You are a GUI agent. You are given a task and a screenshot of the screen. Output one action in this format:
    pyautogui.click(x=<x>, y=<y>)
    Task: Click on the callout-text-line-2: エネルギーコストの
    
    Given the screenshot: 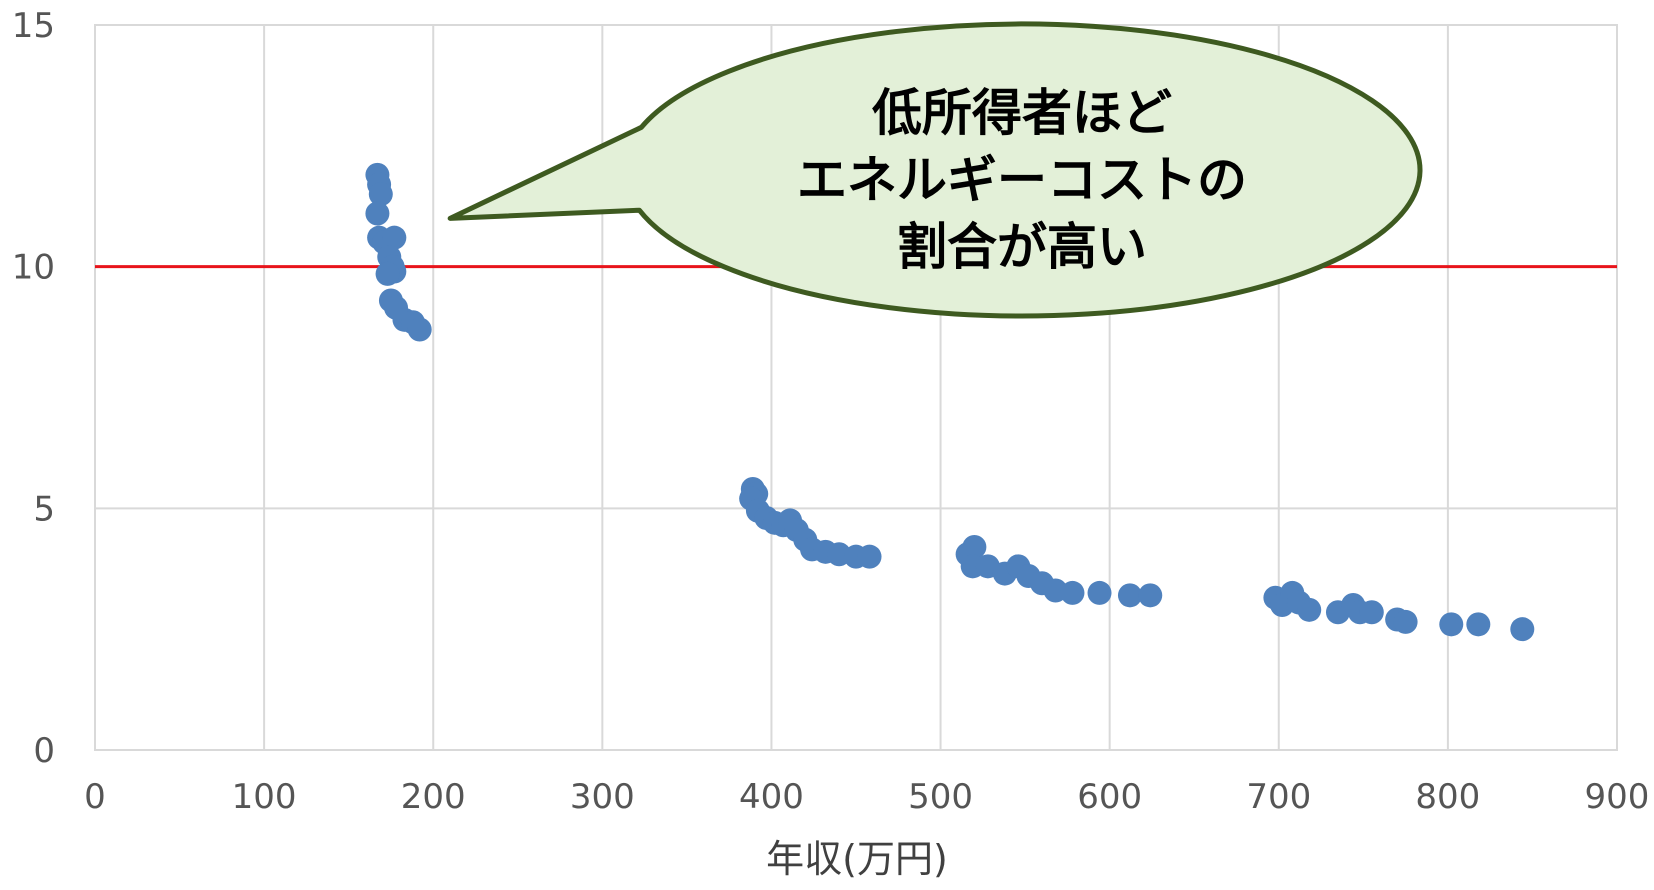 What is the action you would take?
    pyautogui.click(x=1022, y=180)
    